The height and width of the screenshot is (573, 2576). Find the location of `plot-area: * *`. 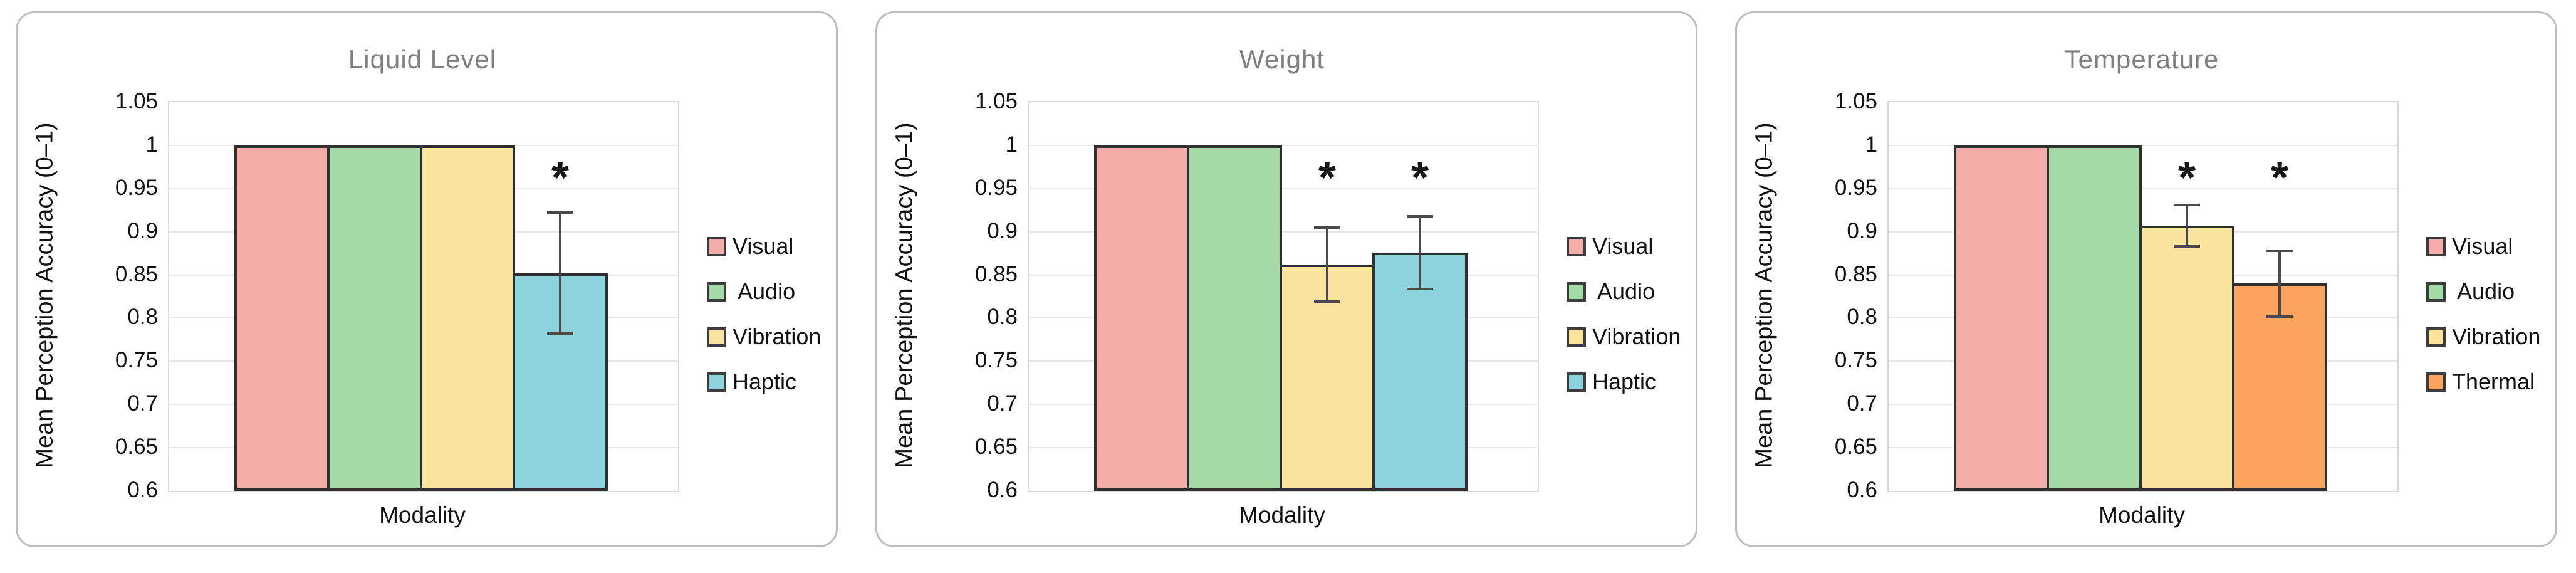

plot-area: * * is located at coordinates (1283, 296).